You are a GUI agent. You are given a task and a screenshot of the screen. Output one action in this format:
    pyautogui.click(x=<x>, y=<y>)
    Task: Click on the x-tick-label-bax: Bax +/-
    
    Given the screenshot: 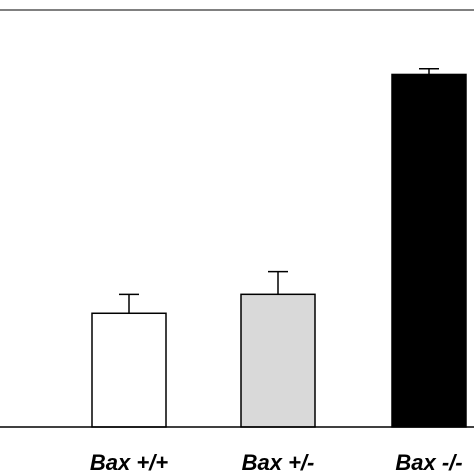 What is the action you would take?
    pyautogui.click(x=278, y=462)
    